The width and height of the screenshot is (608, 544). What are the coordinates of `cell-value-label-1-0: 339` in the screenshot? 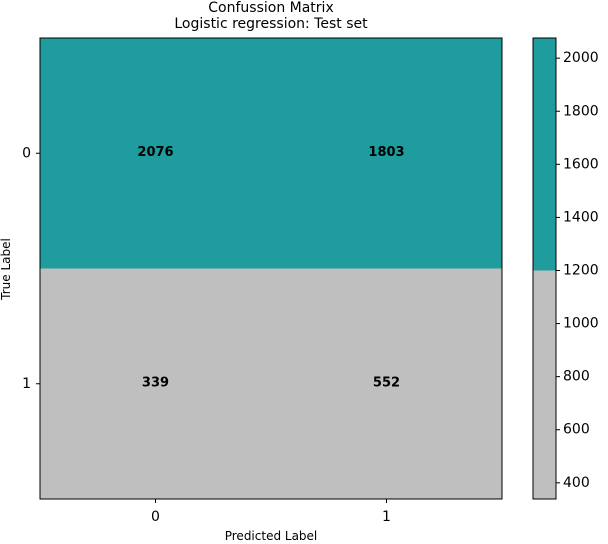 It's located at (155, 382).